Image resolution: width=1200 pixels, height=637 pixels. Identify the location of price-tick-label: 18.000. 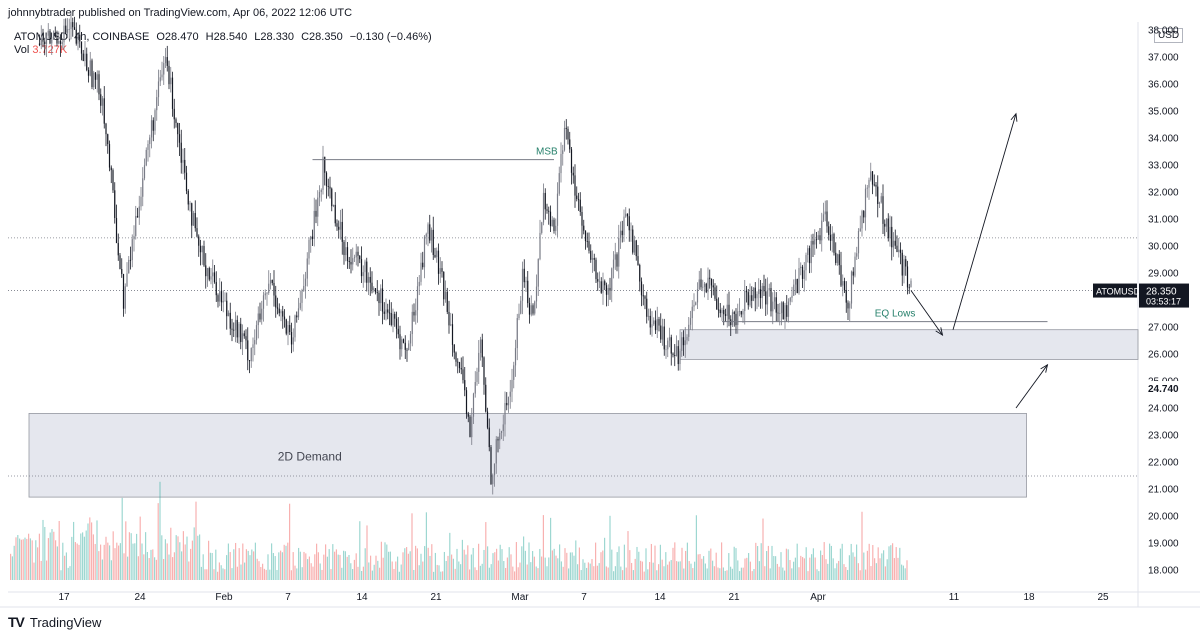
(1163, 571).